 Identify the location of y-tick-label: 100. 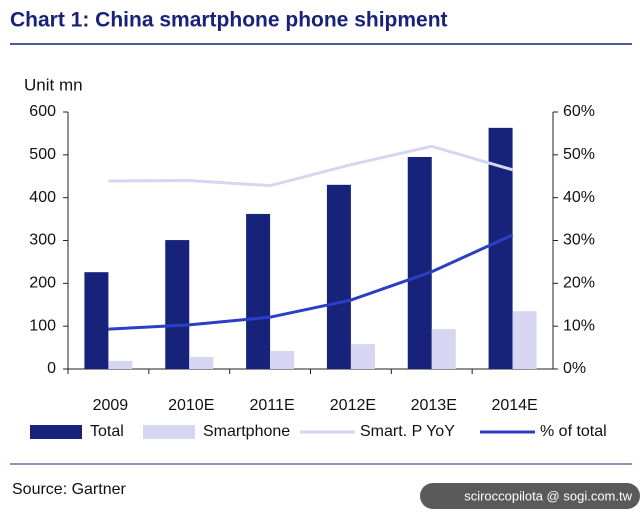
(42, 325).